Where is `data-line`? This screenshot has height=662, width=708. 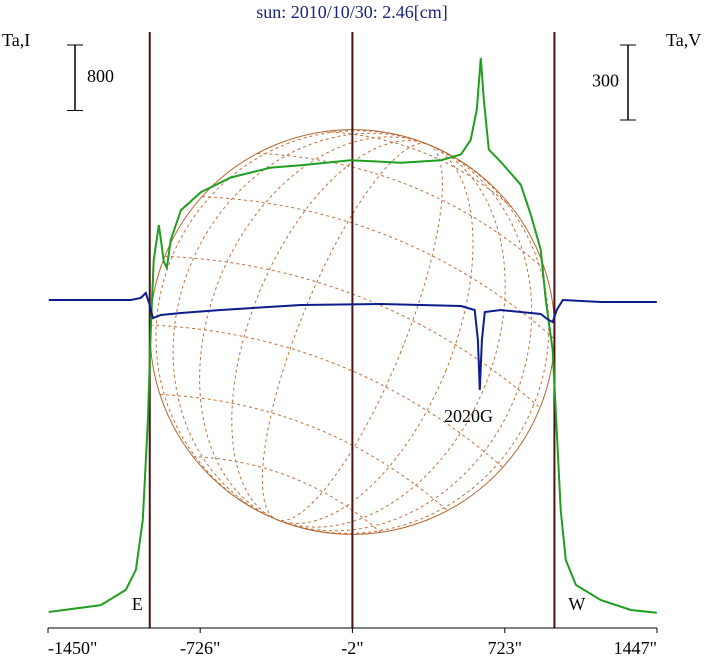
data-line is located at coordinates (352, 341).